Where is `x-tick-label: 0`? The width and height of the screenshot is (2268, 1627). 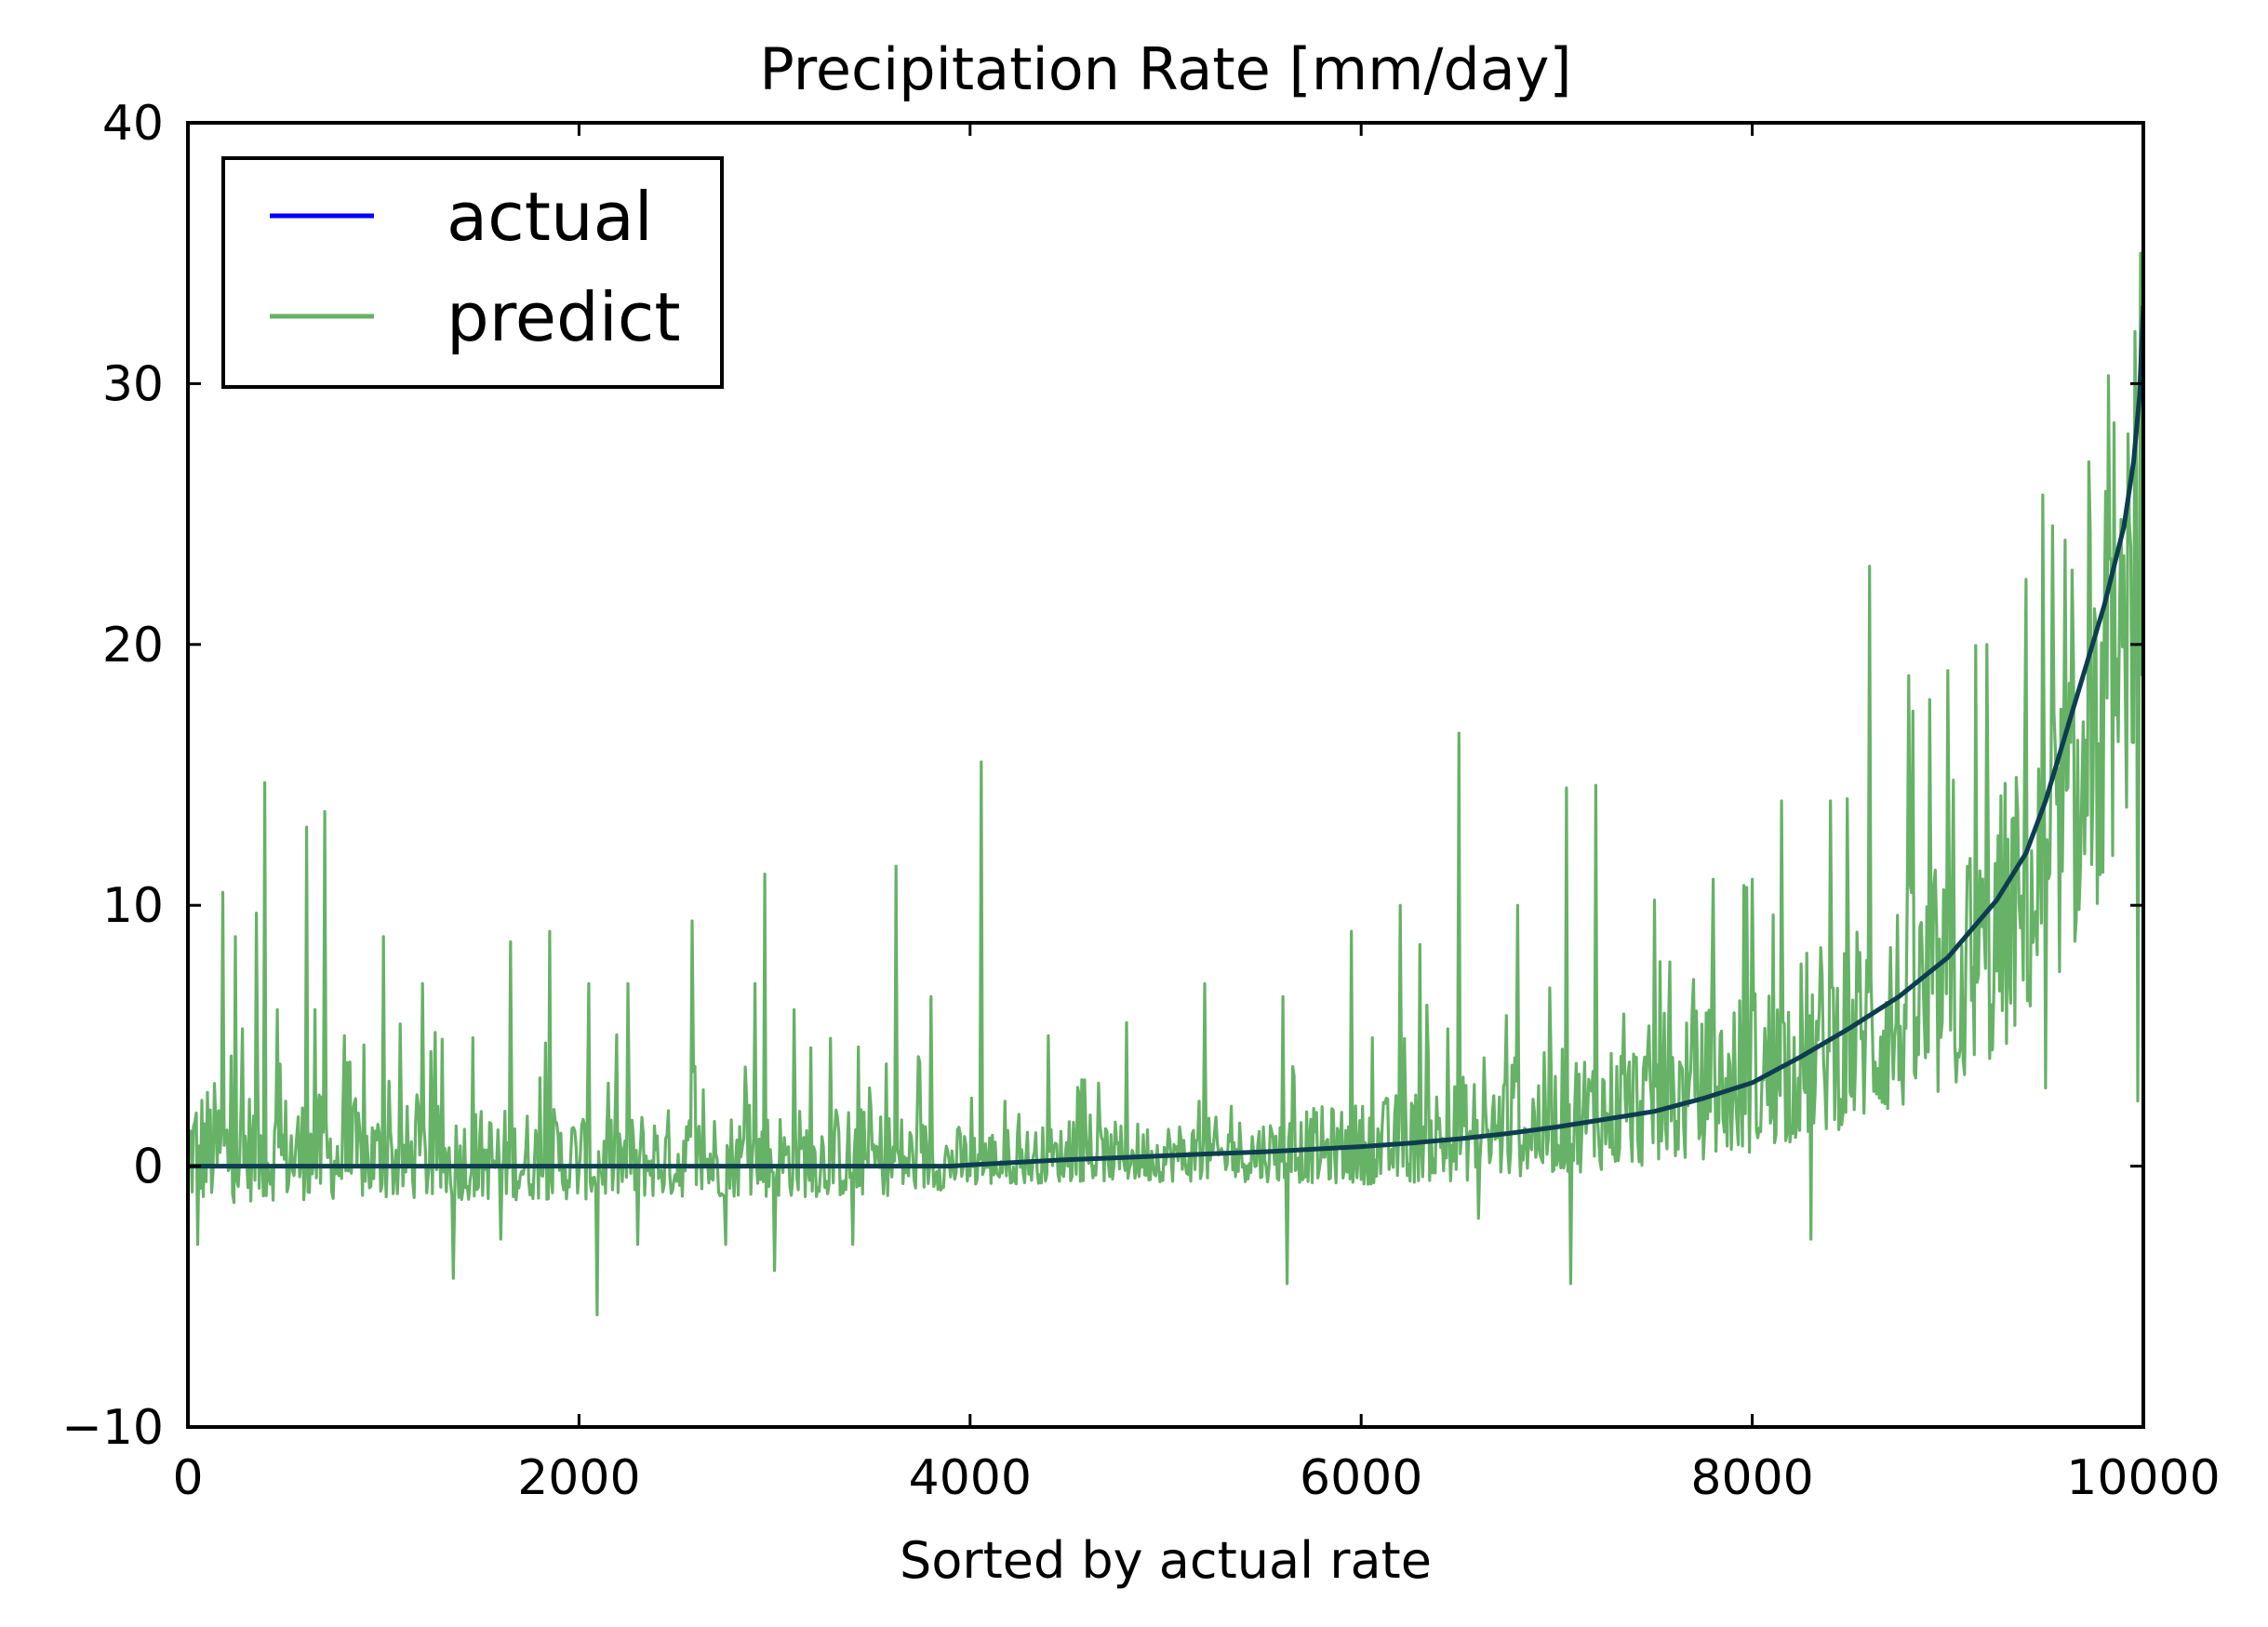 x-tick-label: 0 is located at coordinates (187, 1478).